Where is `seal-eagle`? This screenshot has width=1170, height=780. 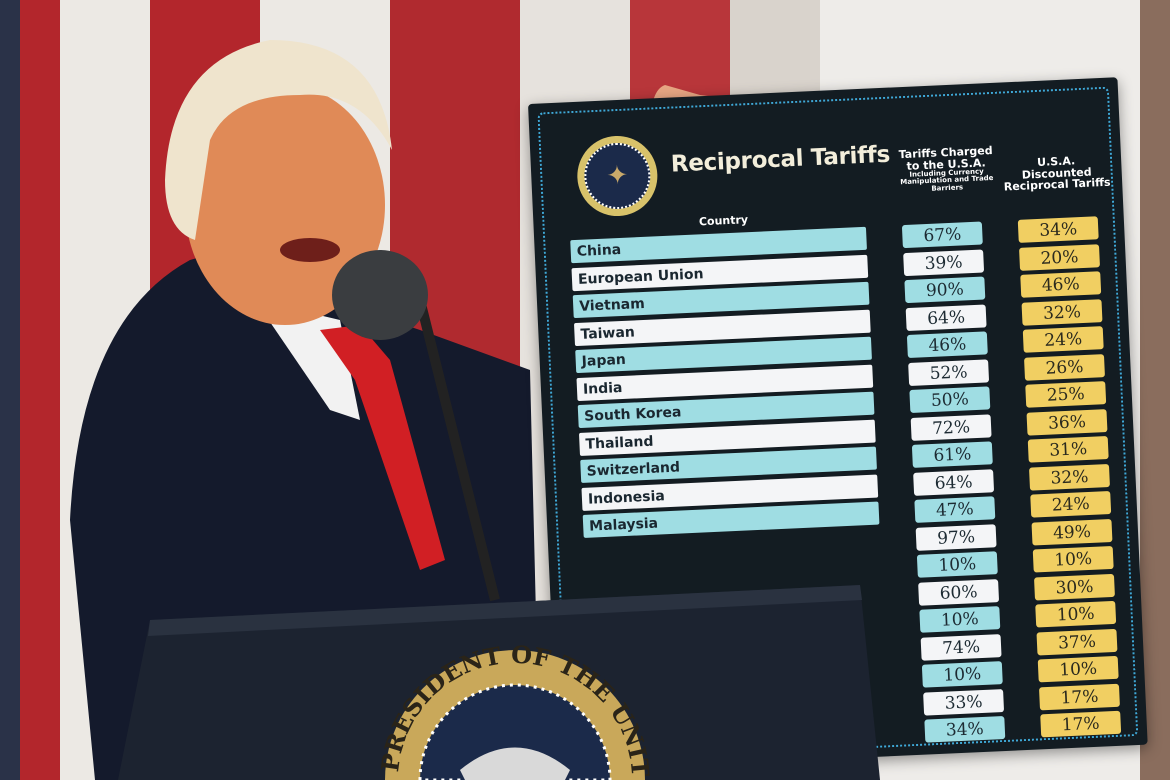
seal-eagle is located at coordinates (515, 763).